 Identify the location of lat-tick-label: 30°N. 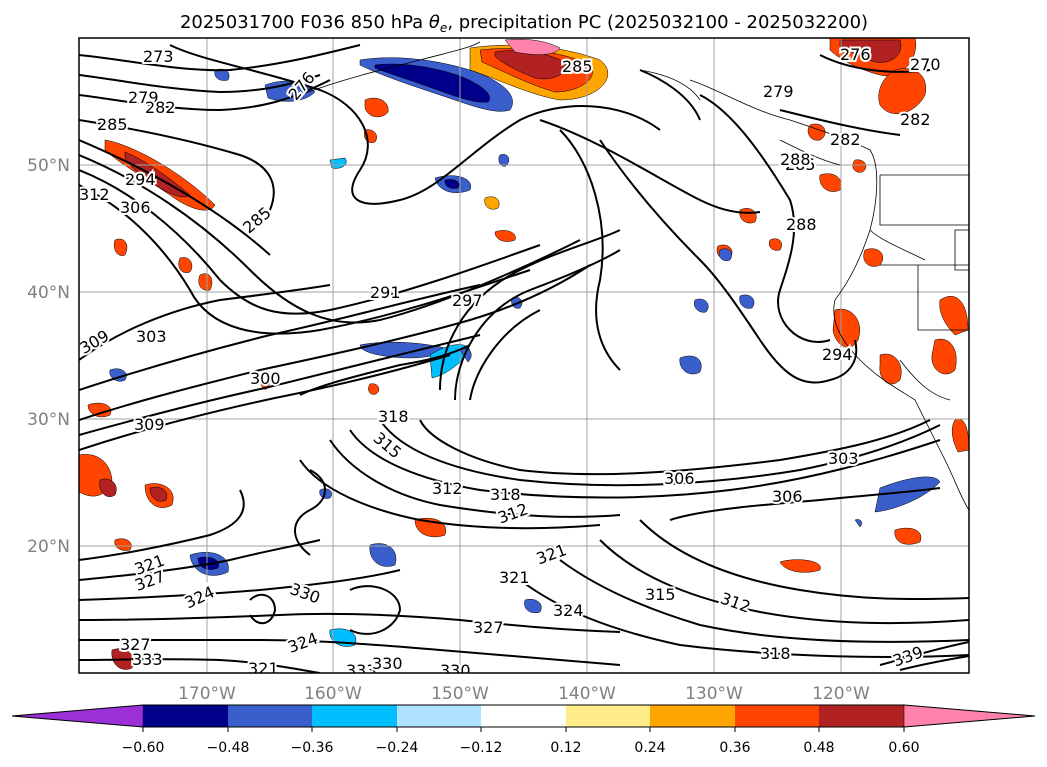
(48, 420).